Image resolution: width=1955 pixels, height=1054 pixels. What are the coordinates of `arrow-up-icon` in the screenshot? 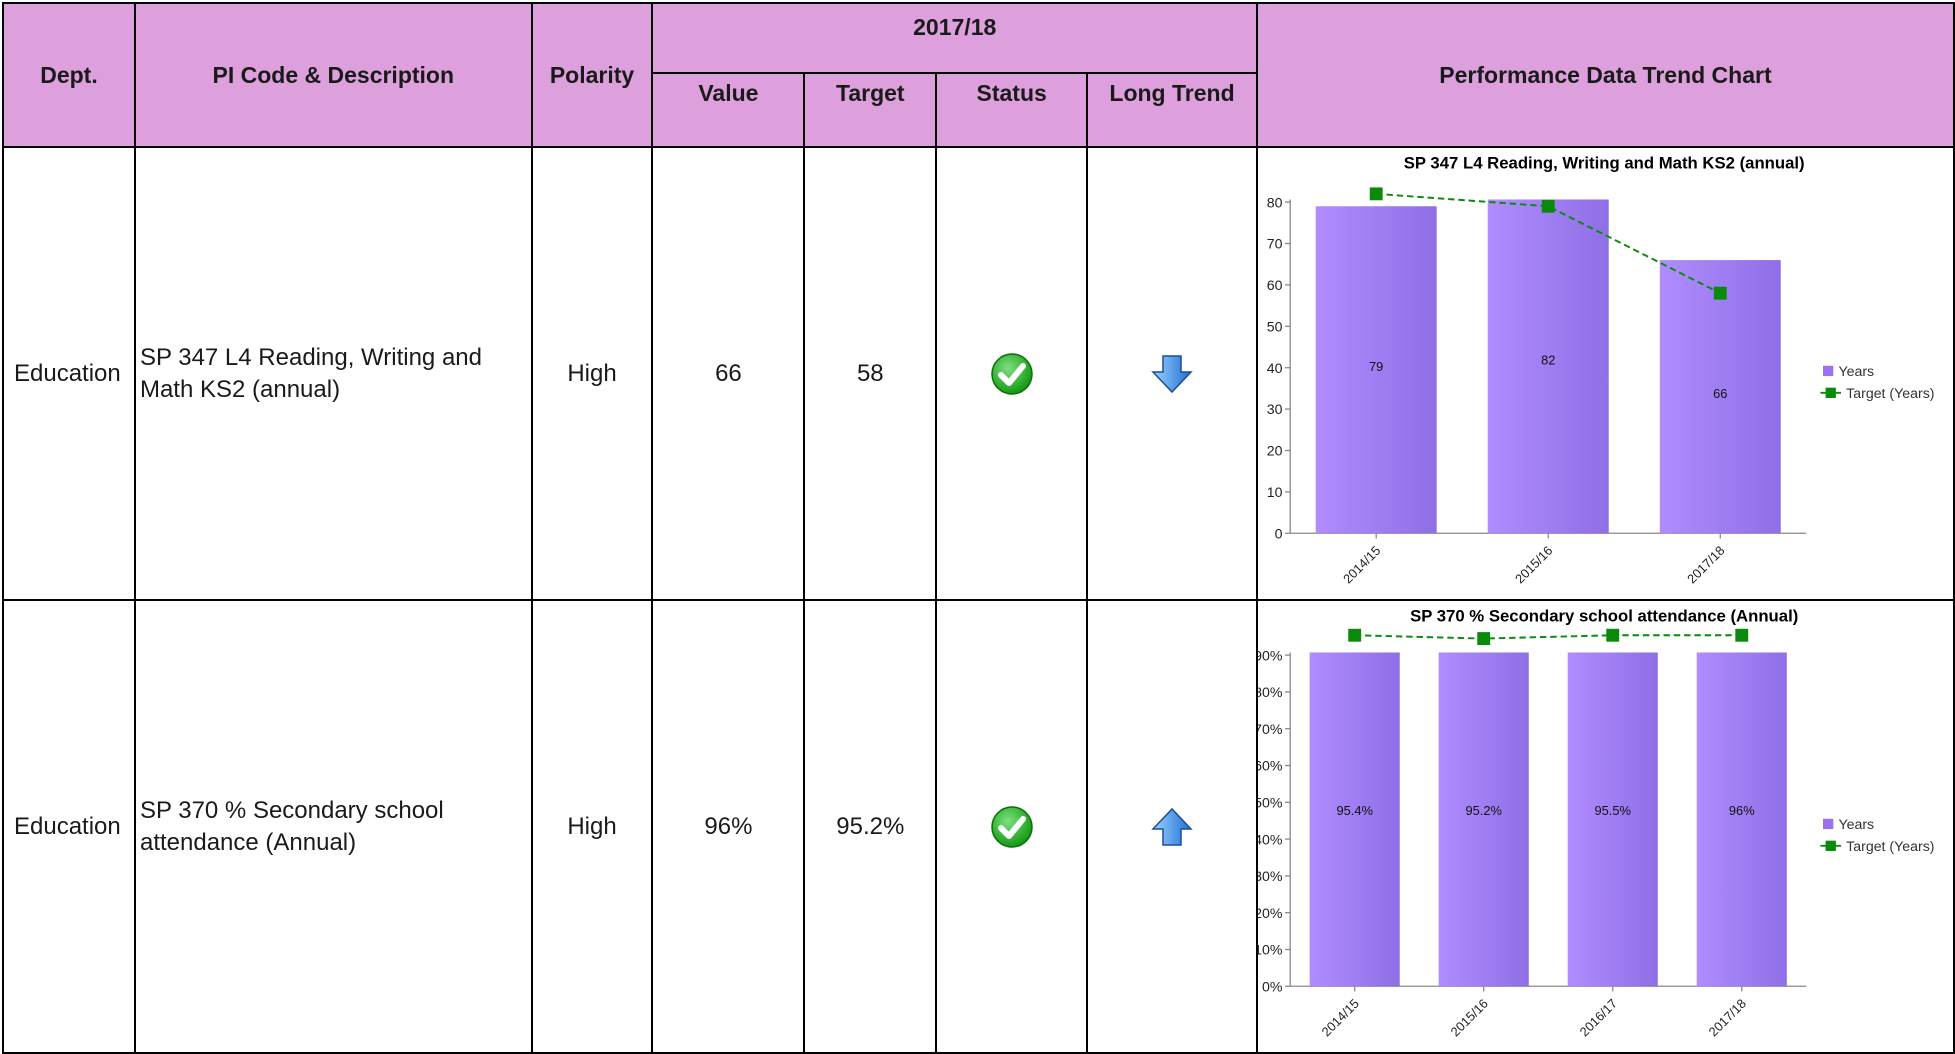 It's located at (1172, 826).